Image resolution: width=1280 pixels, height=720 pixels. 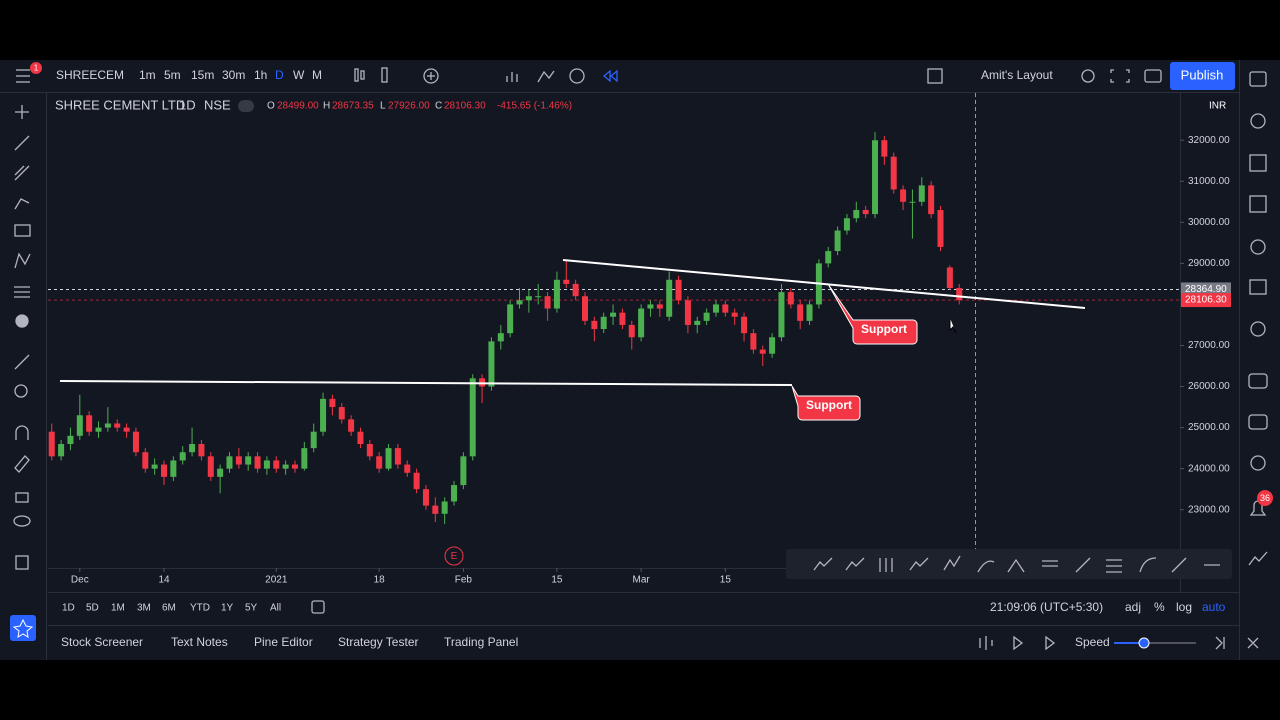 I want to click on range-button: 1Y, so click(x=227, y=608).